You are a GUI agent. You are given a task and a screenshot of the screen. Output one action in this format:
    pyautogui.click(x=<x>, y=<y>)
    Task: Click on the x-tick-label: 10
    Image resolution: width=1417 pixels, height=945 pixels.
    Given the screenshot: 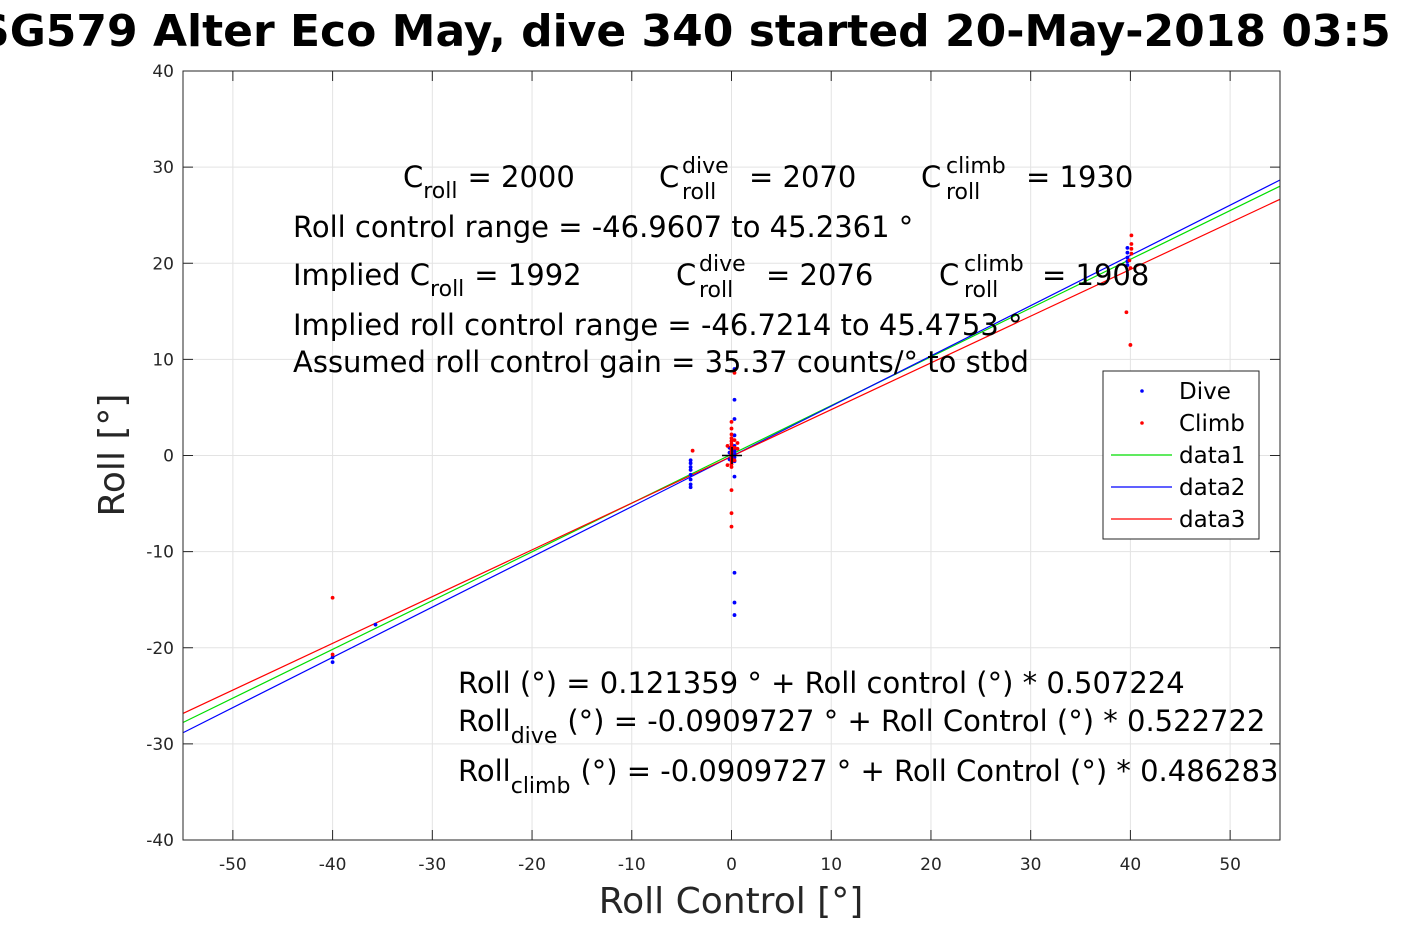 What is the action you would take?
    pyautogui.click(x=831, y=865)
    